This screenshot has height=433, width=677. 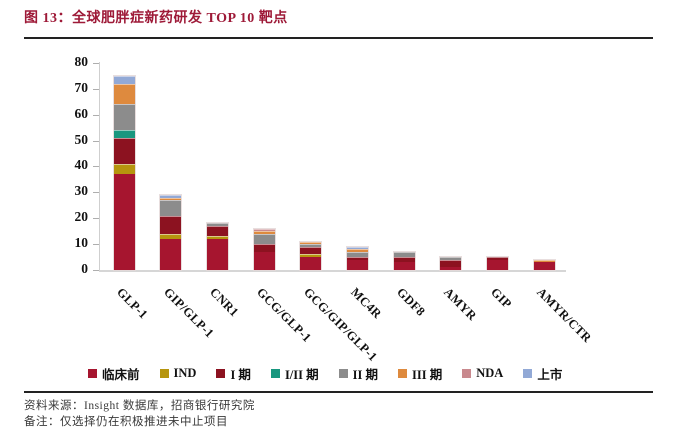 I want to click on chart-legend: 临床前 IND I 期 I/II 期 II 期 III 期 NDA 上市, so click(x=325, y=373).